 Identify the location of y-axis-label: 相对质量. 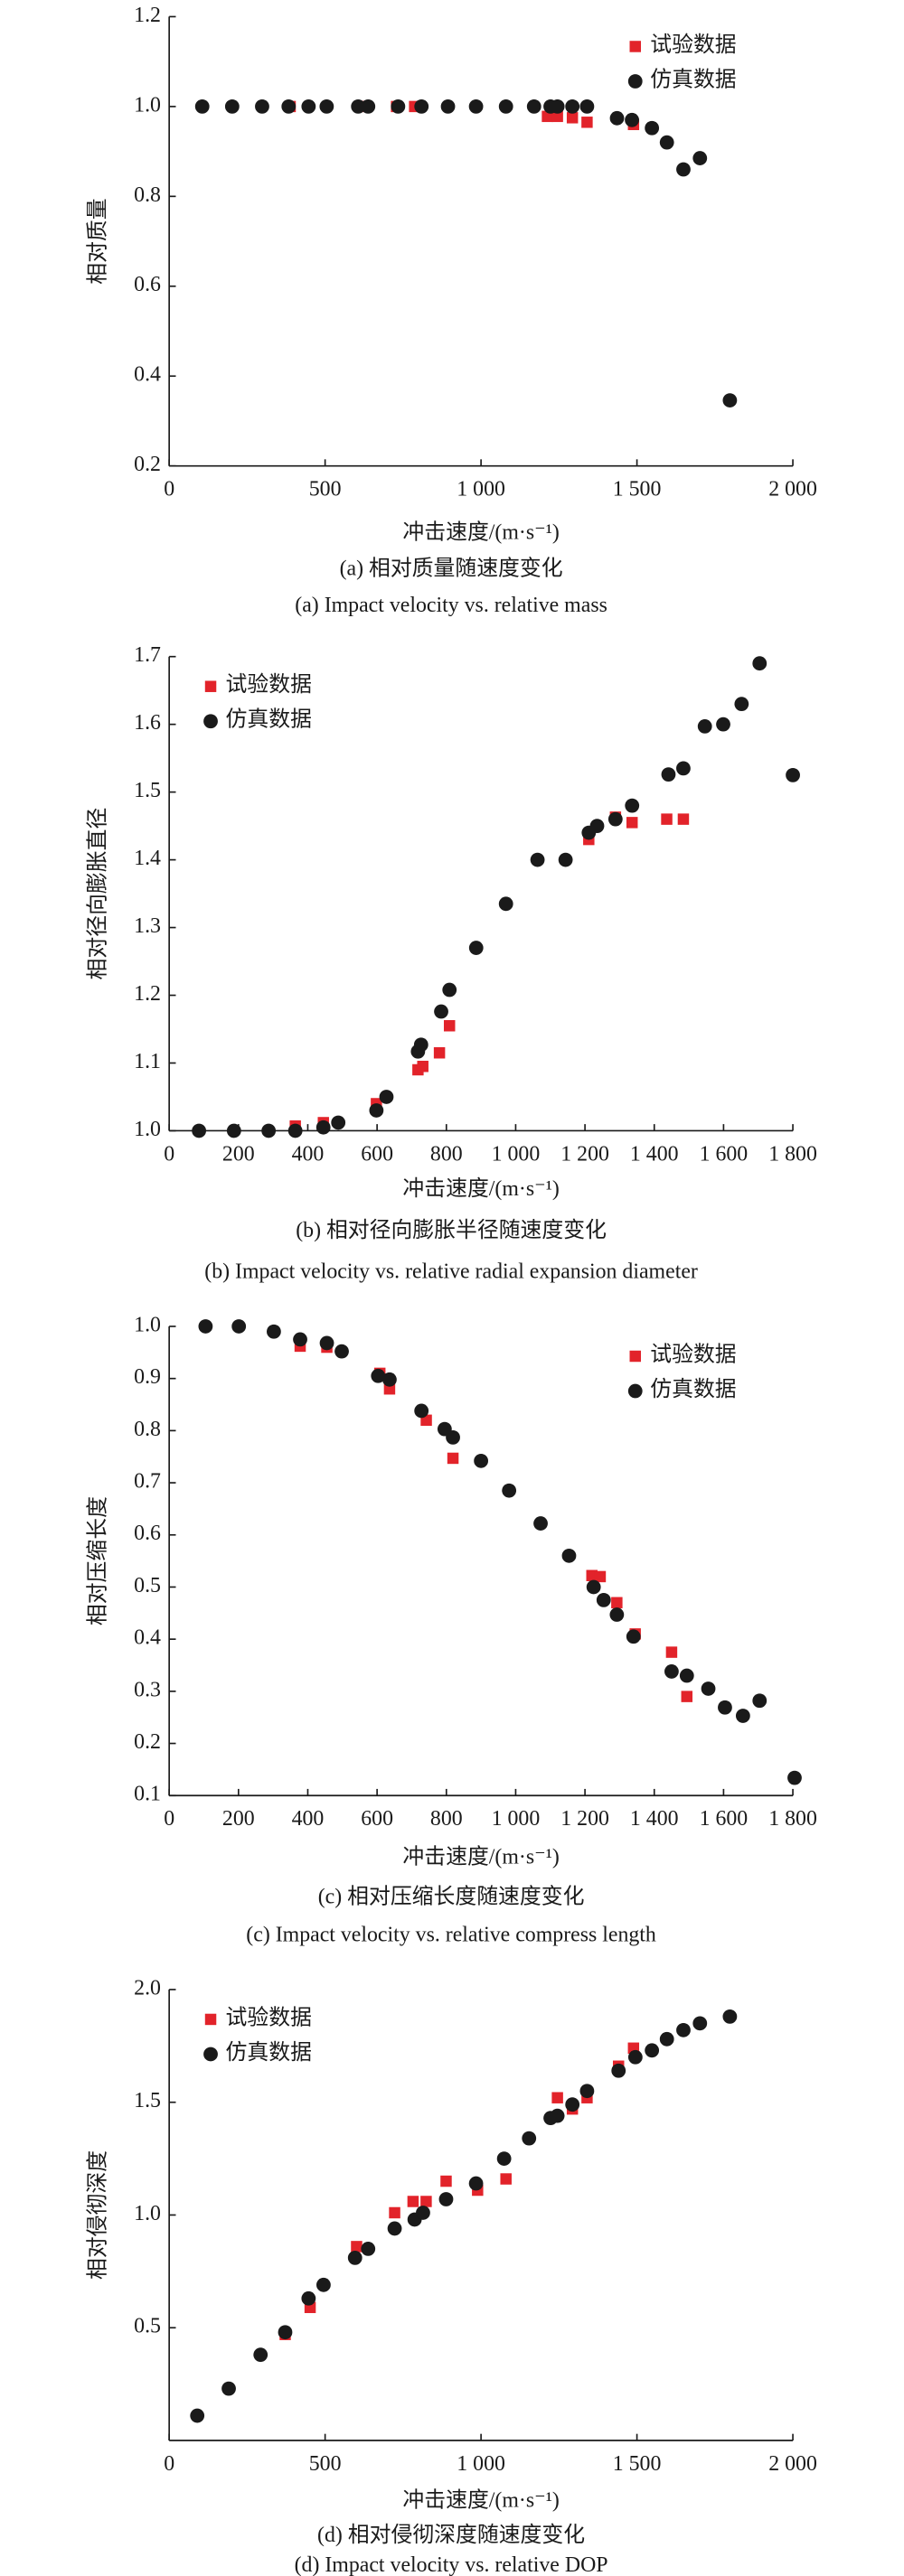
(98, 241).